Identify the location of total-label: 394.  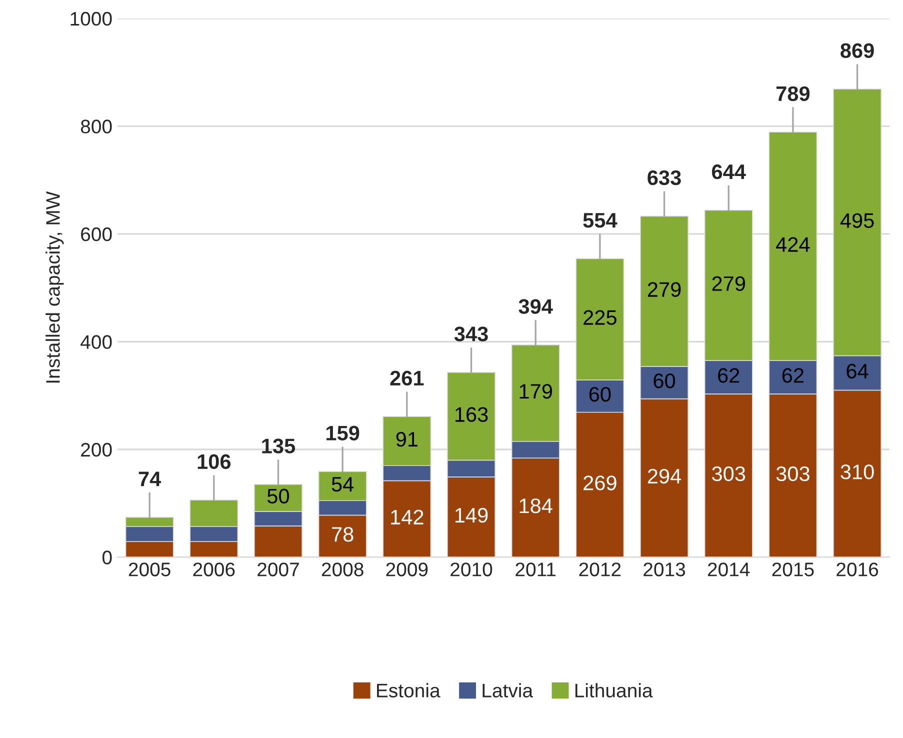
(535, 306).